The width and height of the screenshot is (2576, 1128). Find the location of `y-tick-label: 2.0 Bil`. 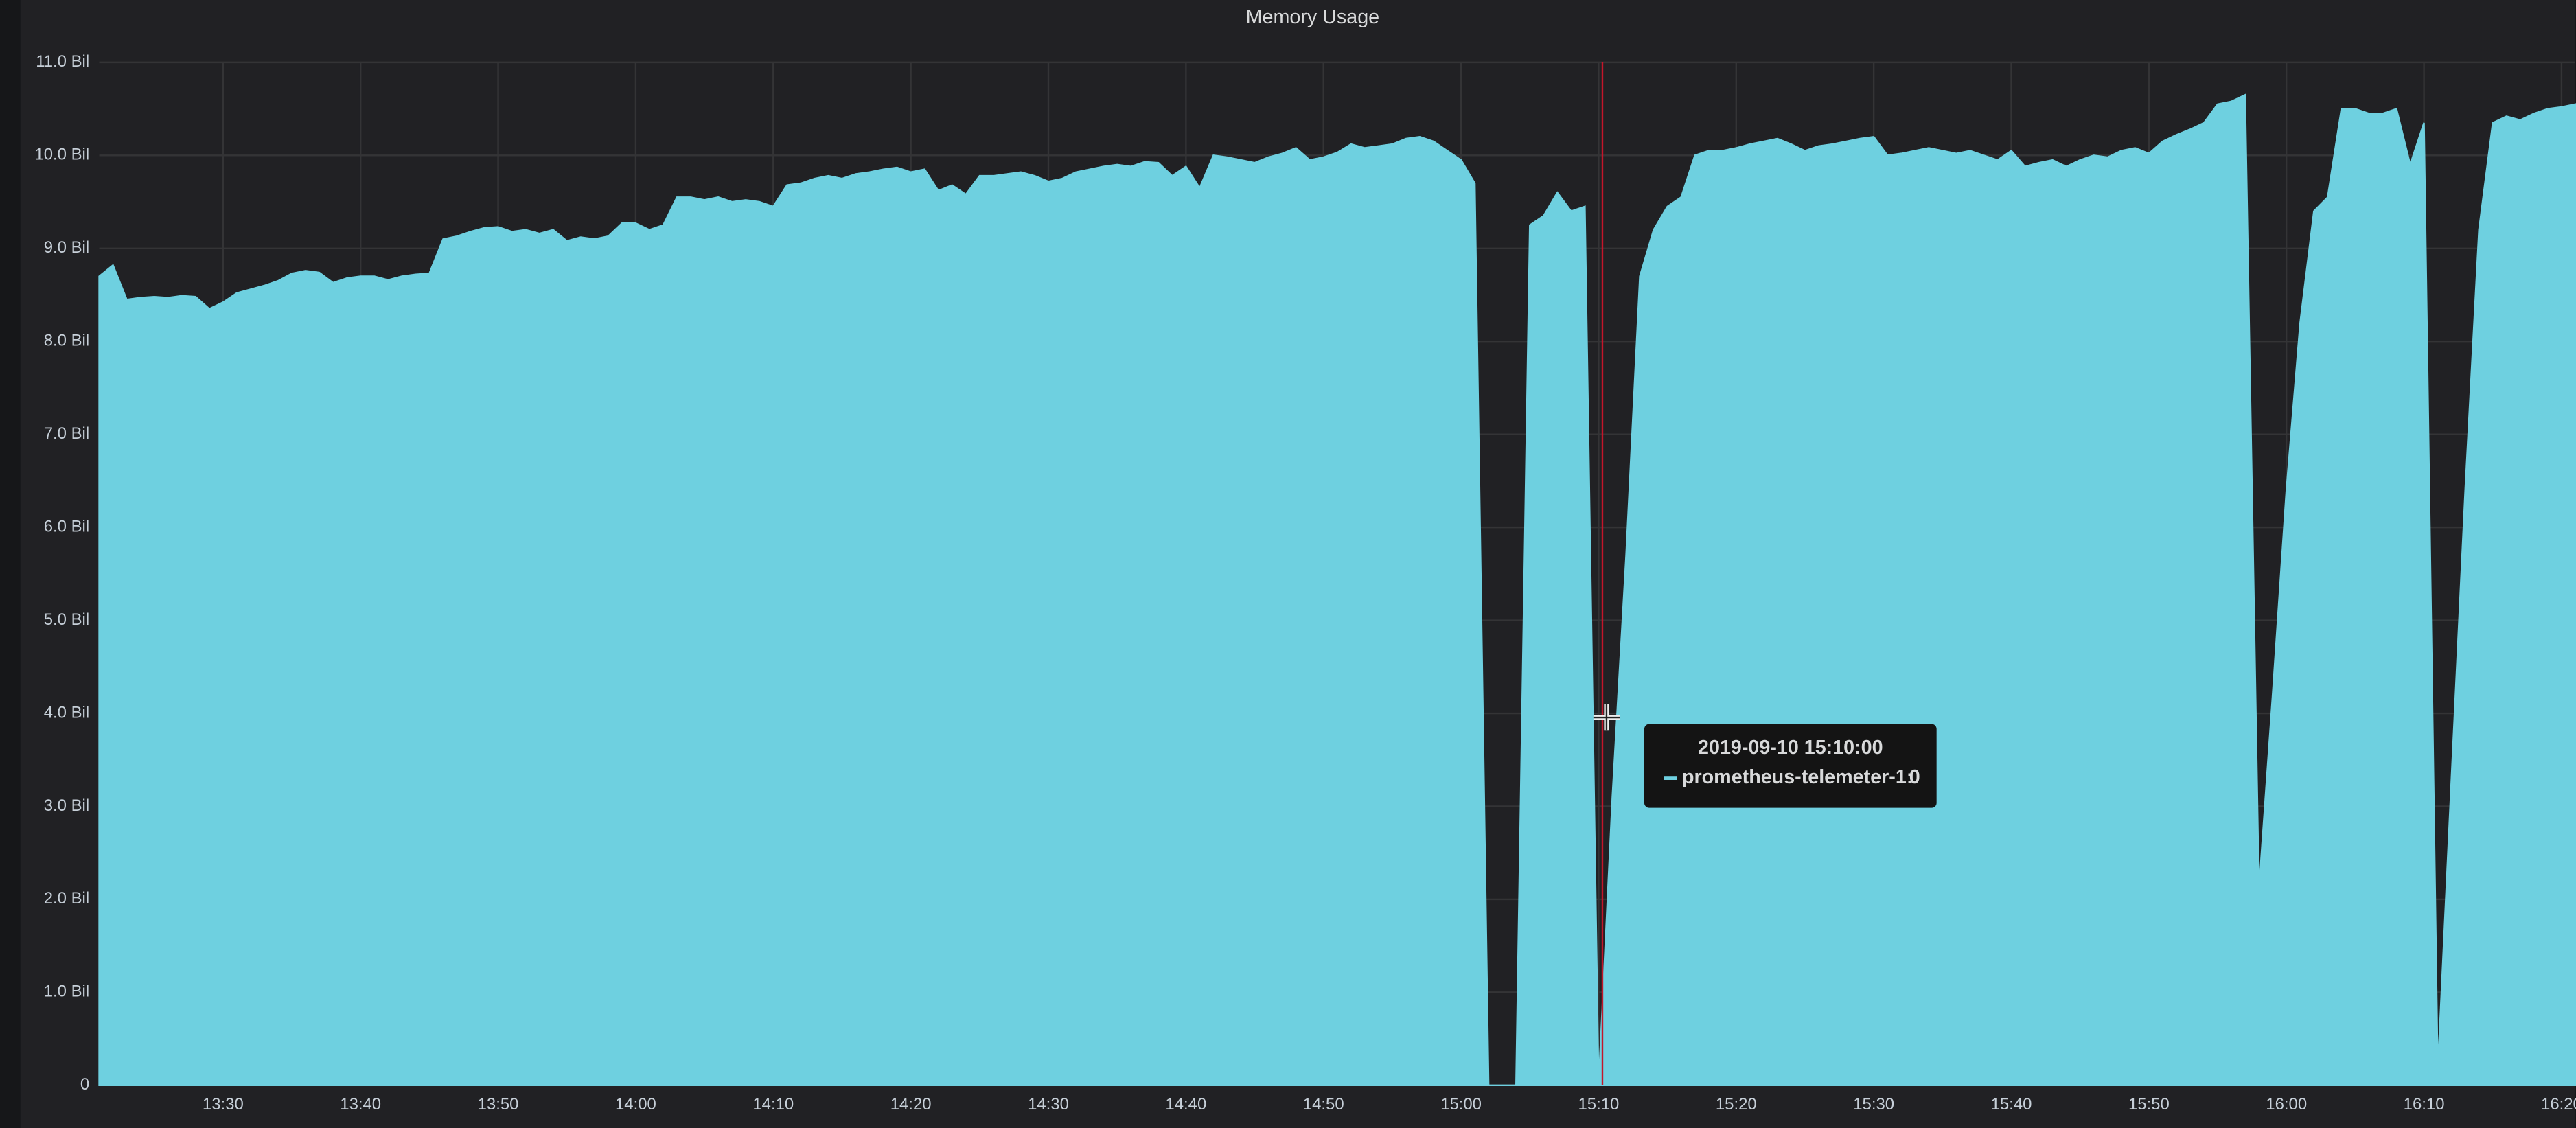

y-tick-label: 2.0 Bil is located at coordinates (66, 898).